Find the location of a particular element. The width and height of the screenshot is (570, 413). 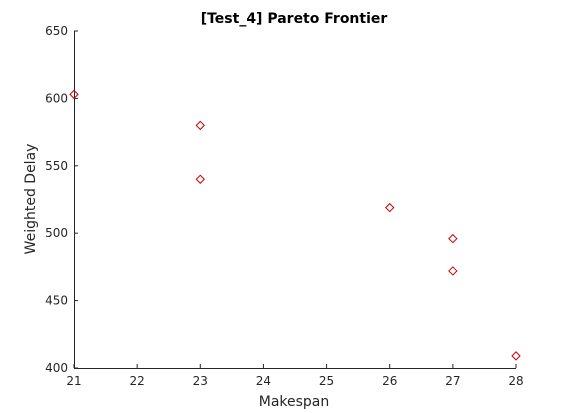

x-tick-label: 27 is located at coordinates (452, 381).